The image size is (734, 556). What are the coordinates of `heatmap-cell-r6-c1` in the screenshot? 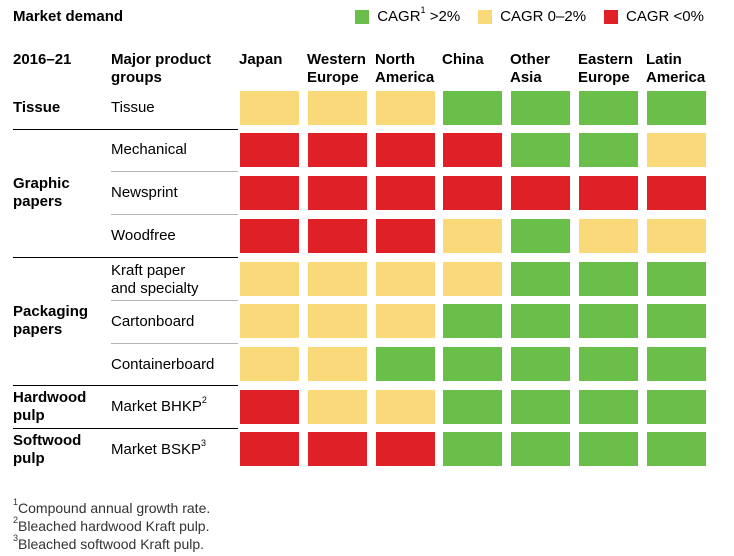 It's located at (337, 364).